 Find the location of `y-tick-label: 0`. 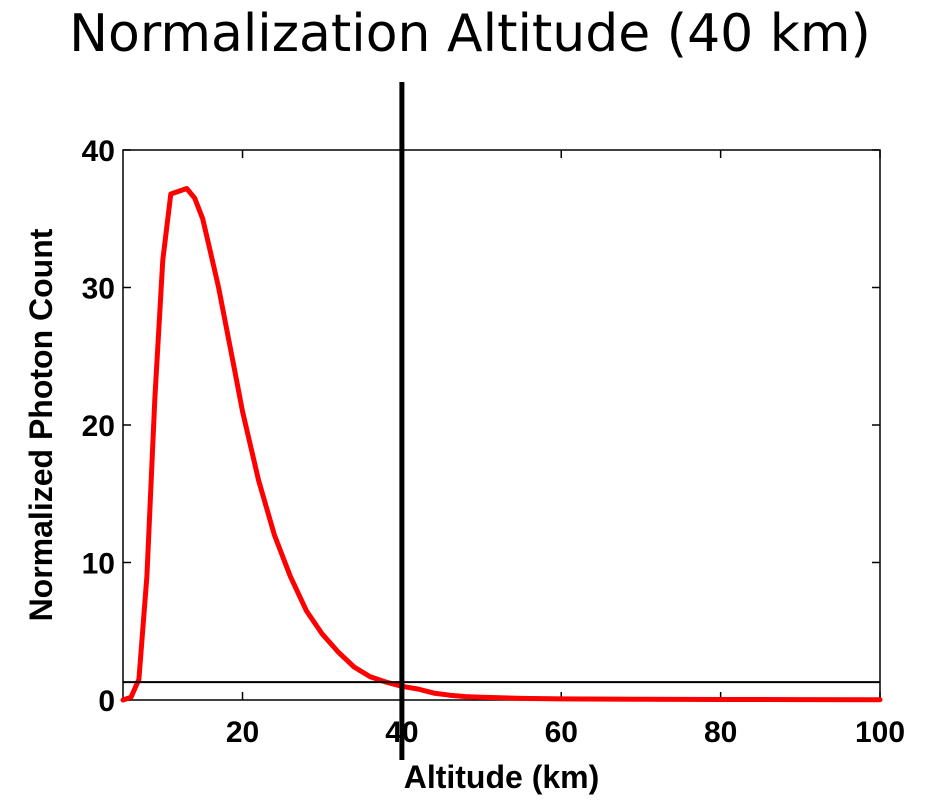

y-tick-label: 0 is located at coordinates (106, 701).